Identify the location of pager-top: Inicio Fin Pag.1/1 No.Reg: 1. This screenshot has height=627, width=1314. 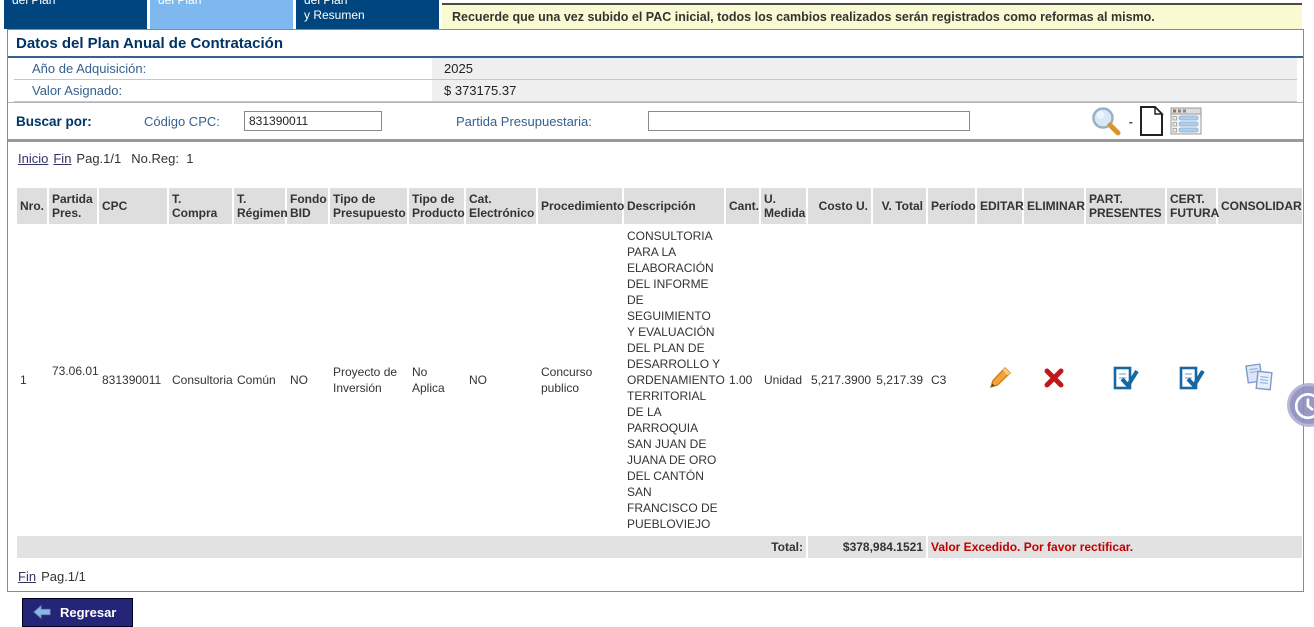
(655, 156).